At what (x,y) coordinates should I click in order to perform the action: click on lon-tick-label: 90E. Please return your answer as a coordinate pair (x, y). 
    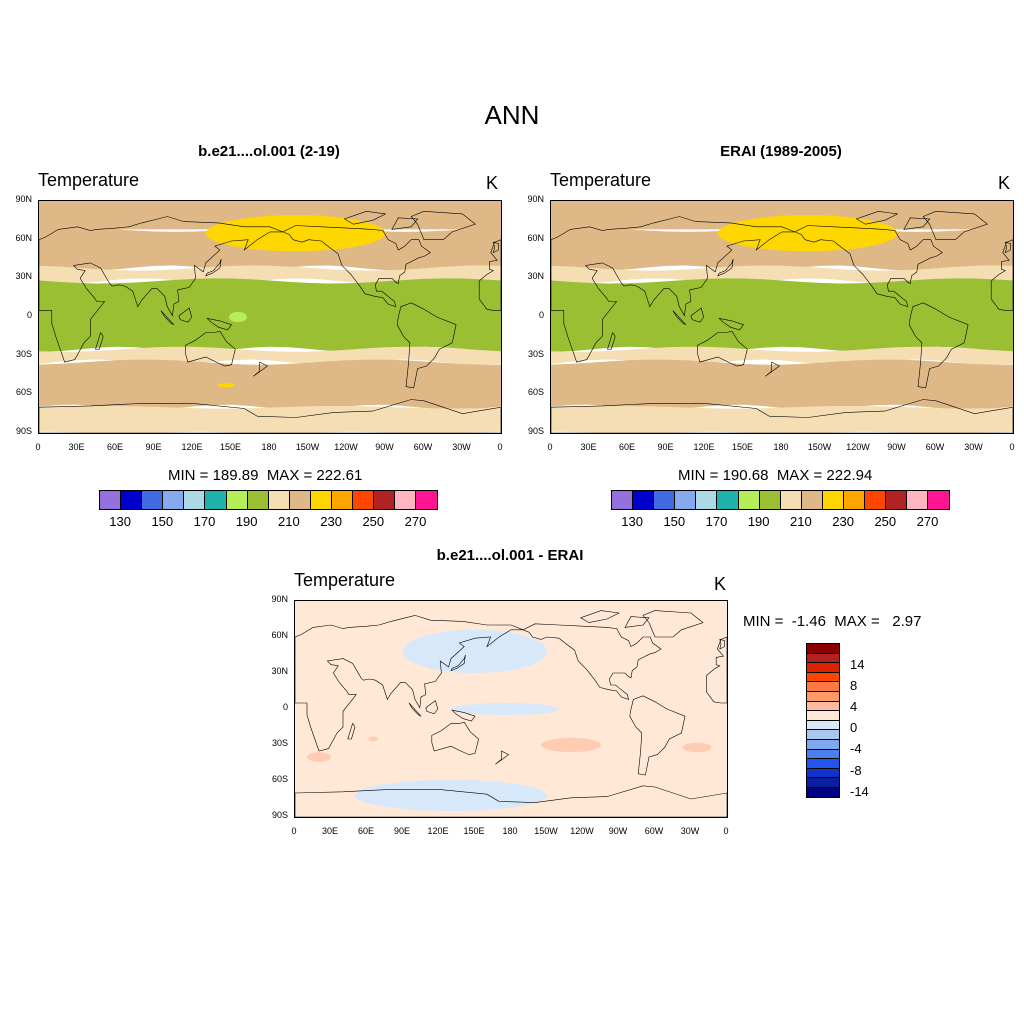
    Looking at the image, I should click on (401, 831).